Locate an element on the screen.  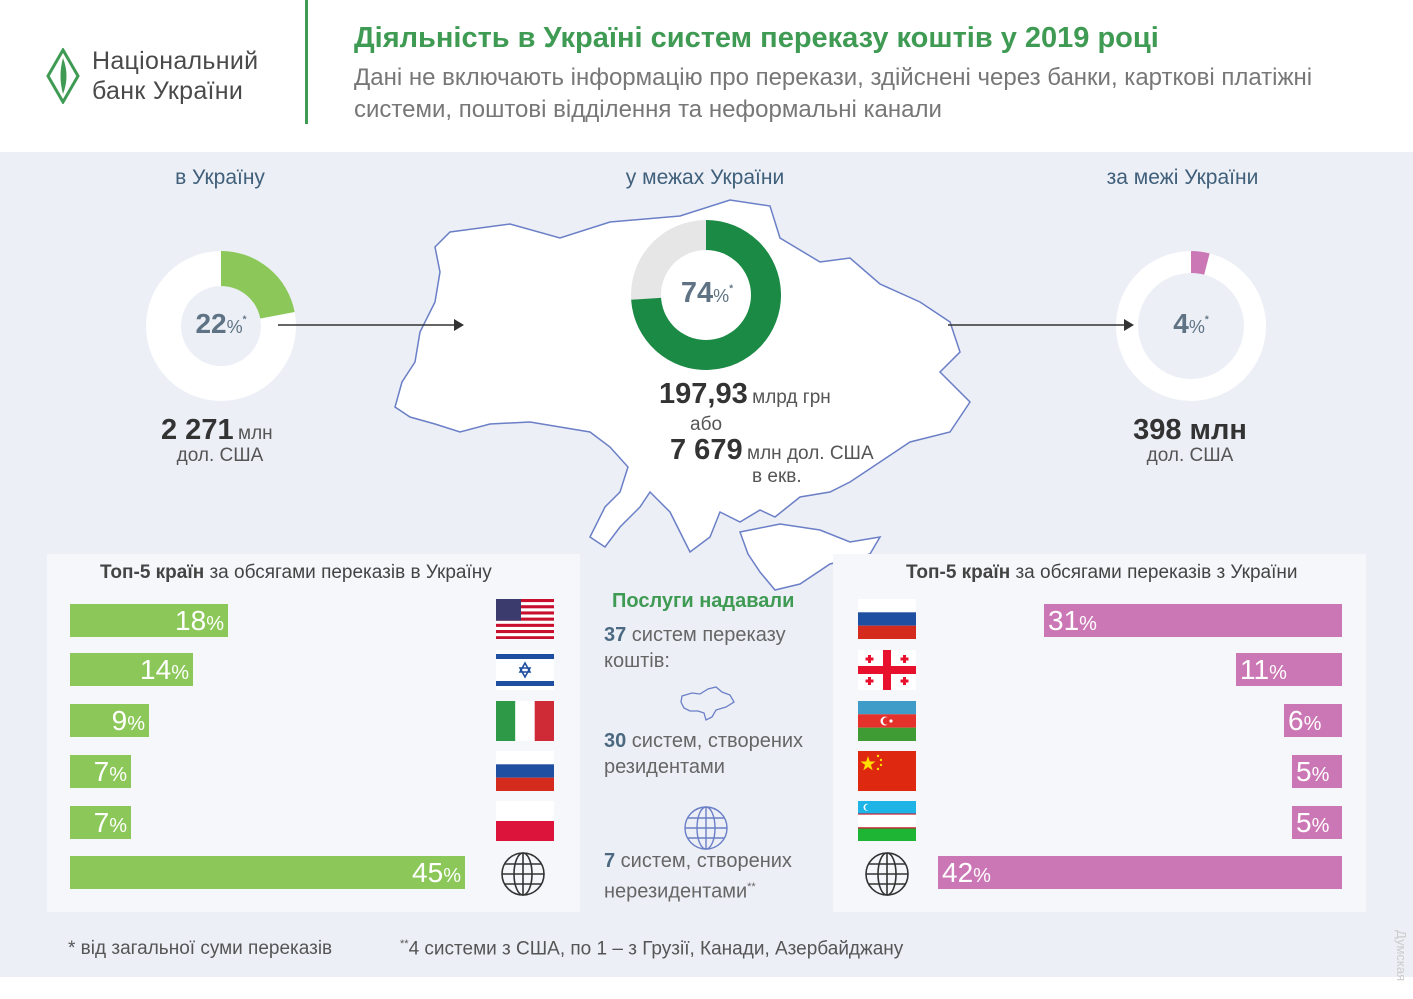
bar-value-label: 14 is located at coordinates (156, 669).